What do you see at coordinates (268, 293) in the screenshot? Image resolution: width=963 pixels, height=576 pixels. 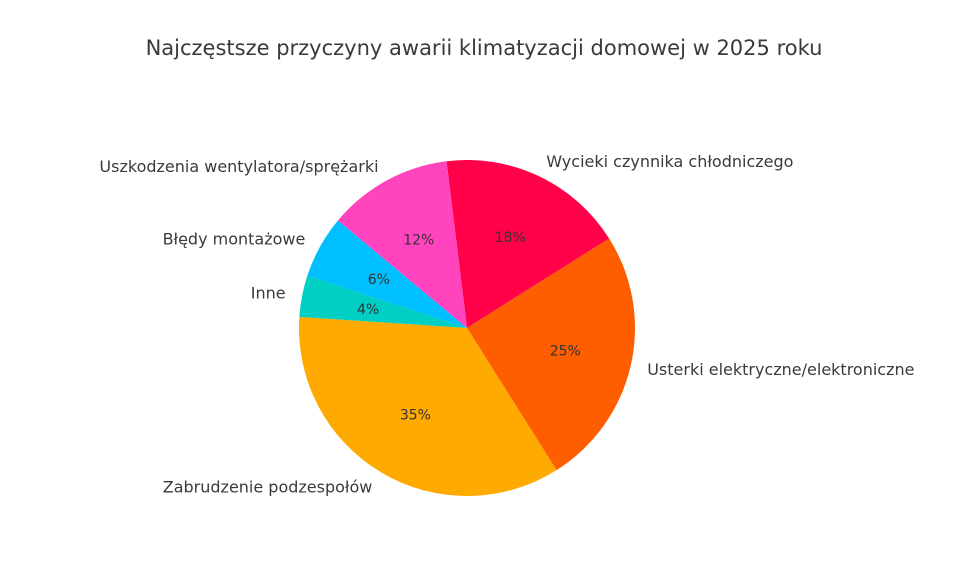 I see `pie-category-label: Inne` at bounding box center [268, 293].